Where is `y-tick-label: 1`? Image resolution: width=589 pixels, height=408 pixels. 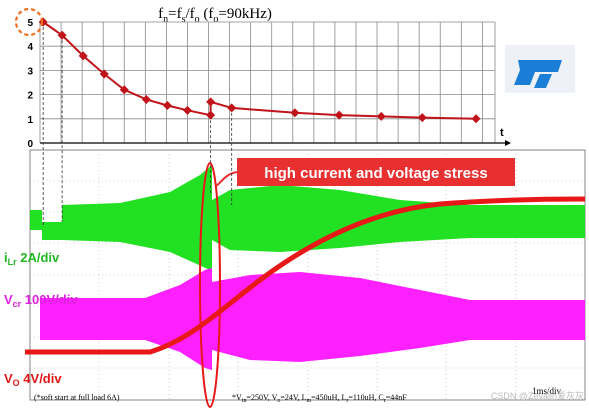
y-tick-label: 1 is located at coordinates (30, 120).